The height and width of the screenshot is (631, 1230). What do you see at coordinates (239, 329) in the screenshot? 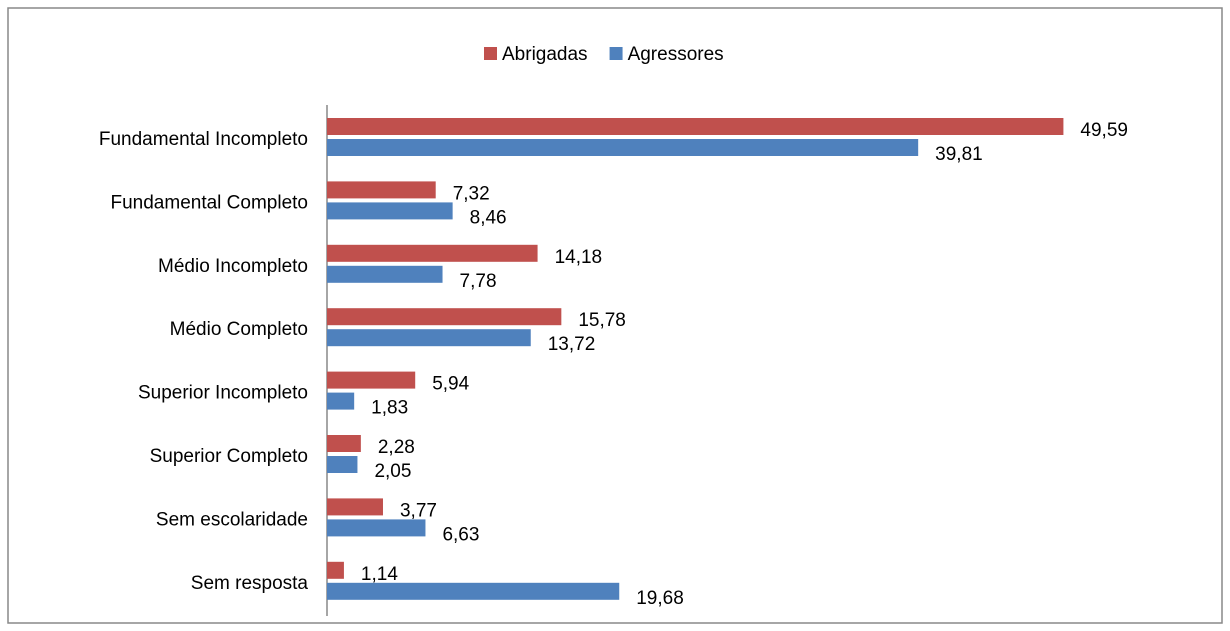
I see `y-tick-label: Médio Completo` at bounding box center [239, 329].